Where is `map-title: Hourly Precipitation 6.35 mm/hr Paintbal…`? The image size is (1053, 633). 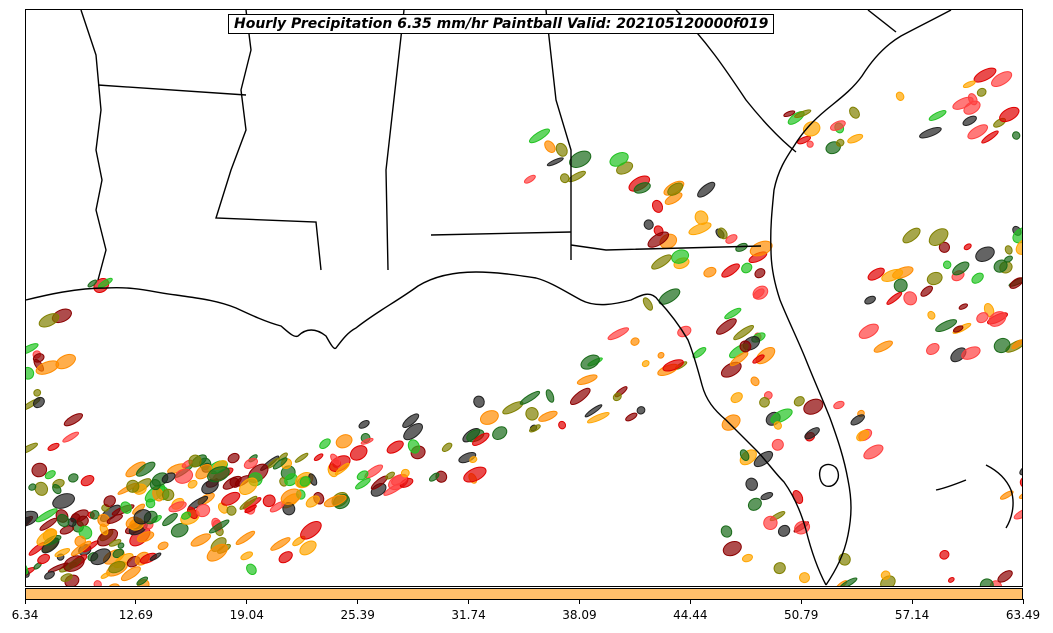 map-title: Hourly Precipitation 6.35 mm/hr Paintbal… is located at coordinates (501, 24).